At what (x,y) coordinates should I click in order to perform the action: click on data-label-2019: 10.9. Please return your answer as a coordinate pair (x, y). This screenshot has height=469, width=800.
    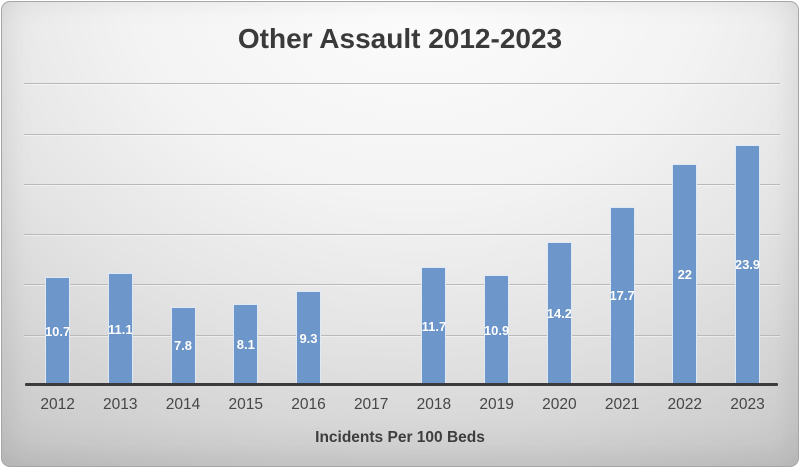
    Looking at the image, I should click on (496, 330).